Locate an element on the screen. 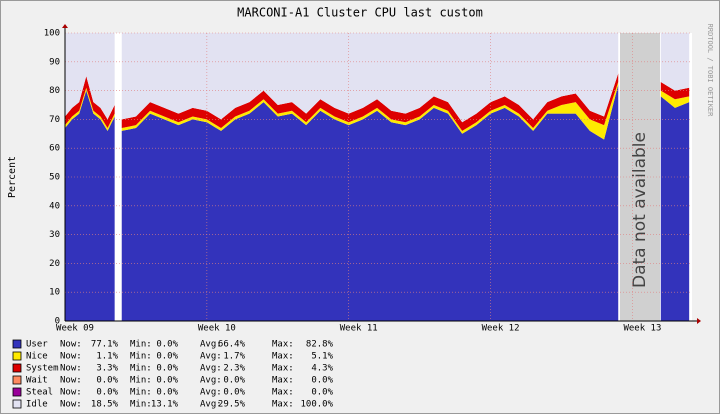 This screenshot has height=414, width=720. y-tick-label: 60 is located at coordinates (54, 149).